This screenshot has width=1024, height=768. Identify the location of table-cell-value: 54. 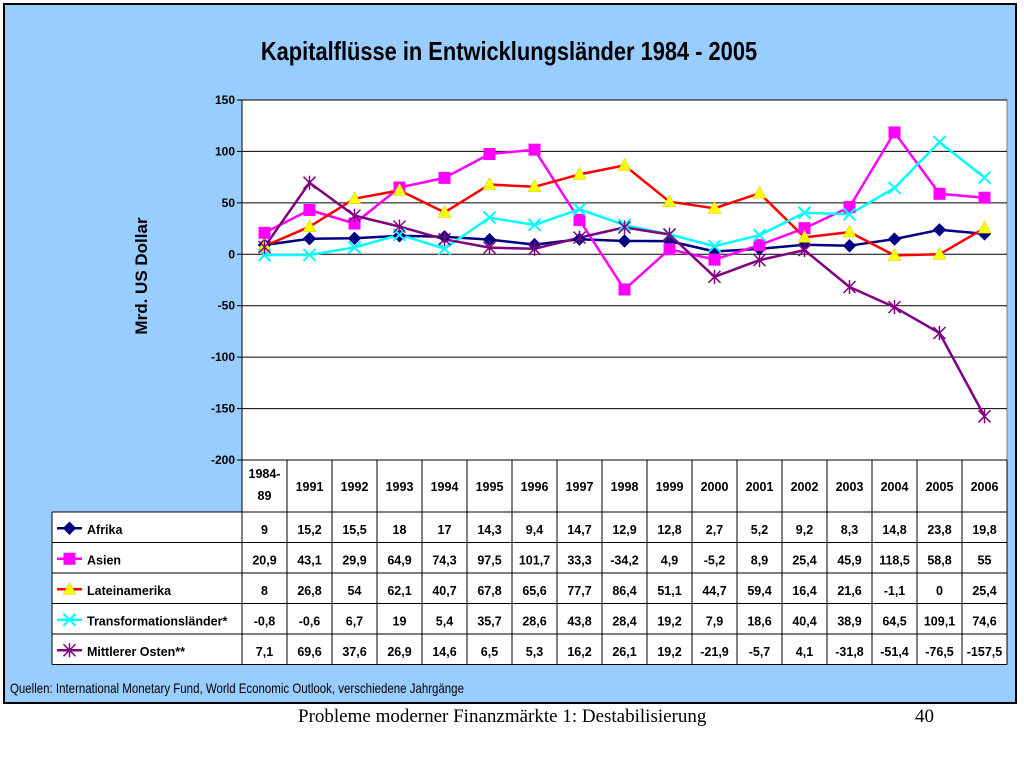
(355, 591).